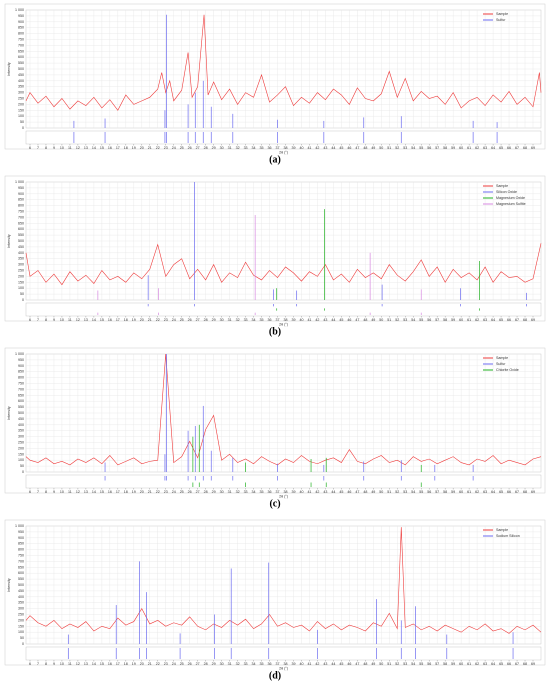 The height and width of the screenshot is (690, 550). I want to click on y-tick-label: 650, so click(21, 395).